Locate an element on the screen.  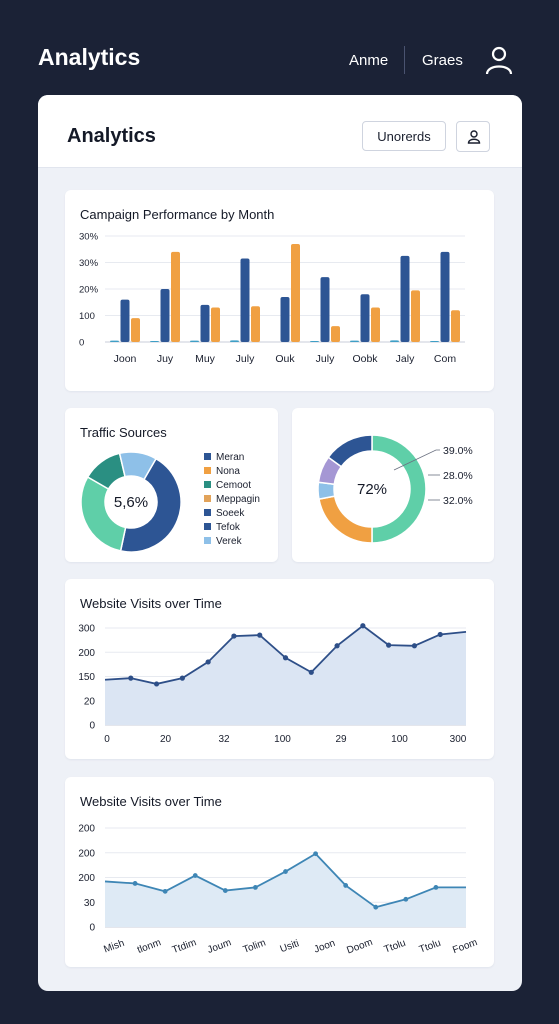
legend-item: Tefok is located at coordinates (232, 528).